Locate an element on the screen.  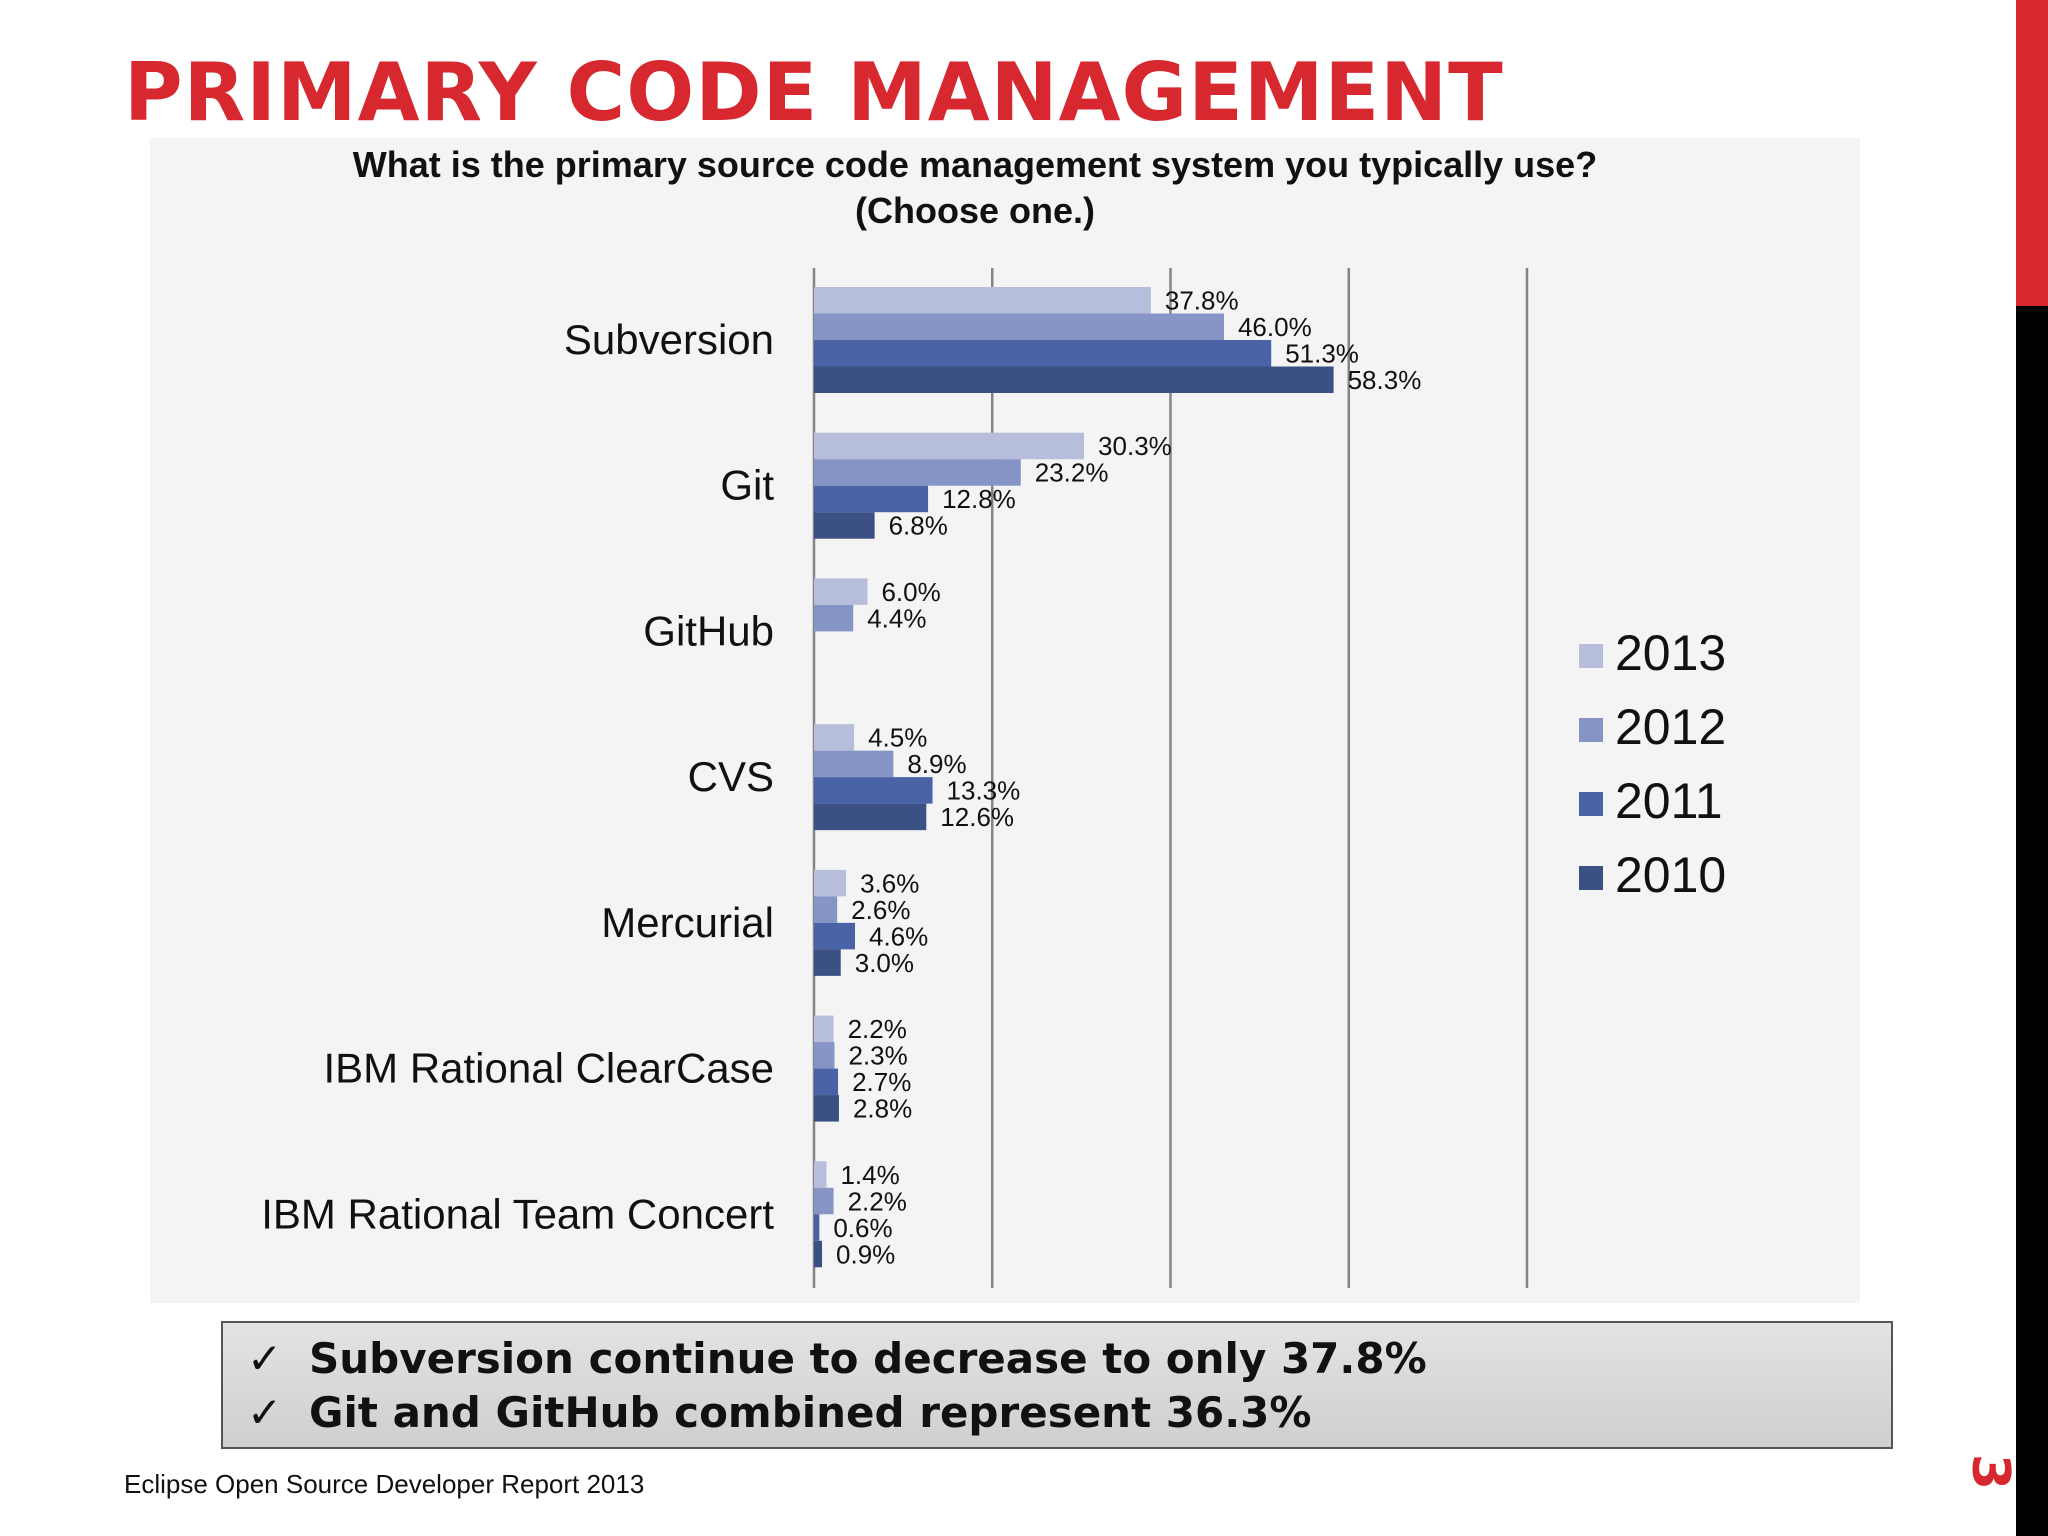
callout-text: Git and GitHub combined represent 36.3% is located at coordinates (810, 1412).